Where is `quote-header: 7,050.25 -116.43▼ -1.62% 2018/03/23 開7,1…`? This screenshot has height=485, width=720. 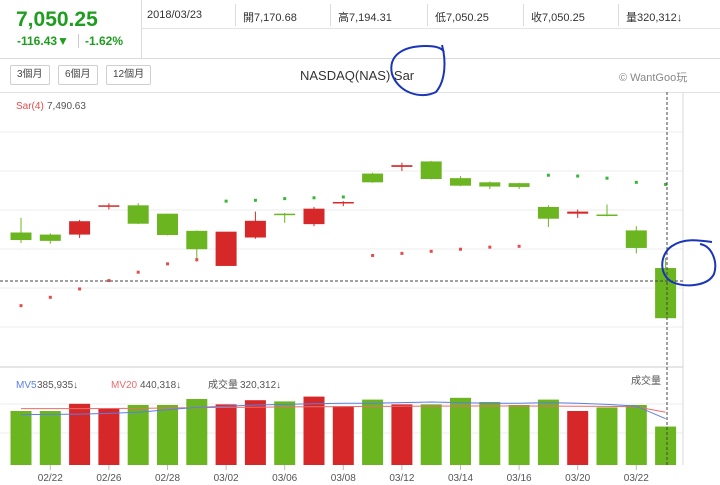
quote-header: 7,050.25 -116.43▼ -1.62% 2018/03/23 開7,1… is located at coordinates (360, 29).